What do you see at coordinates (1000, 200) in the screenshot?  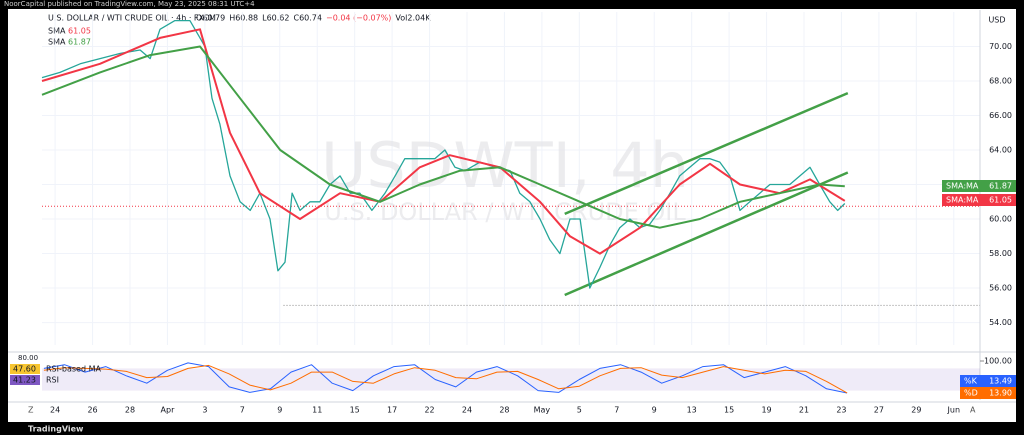 I see `sma-tag-value: 61.05` at bounding box center [1000, 200].